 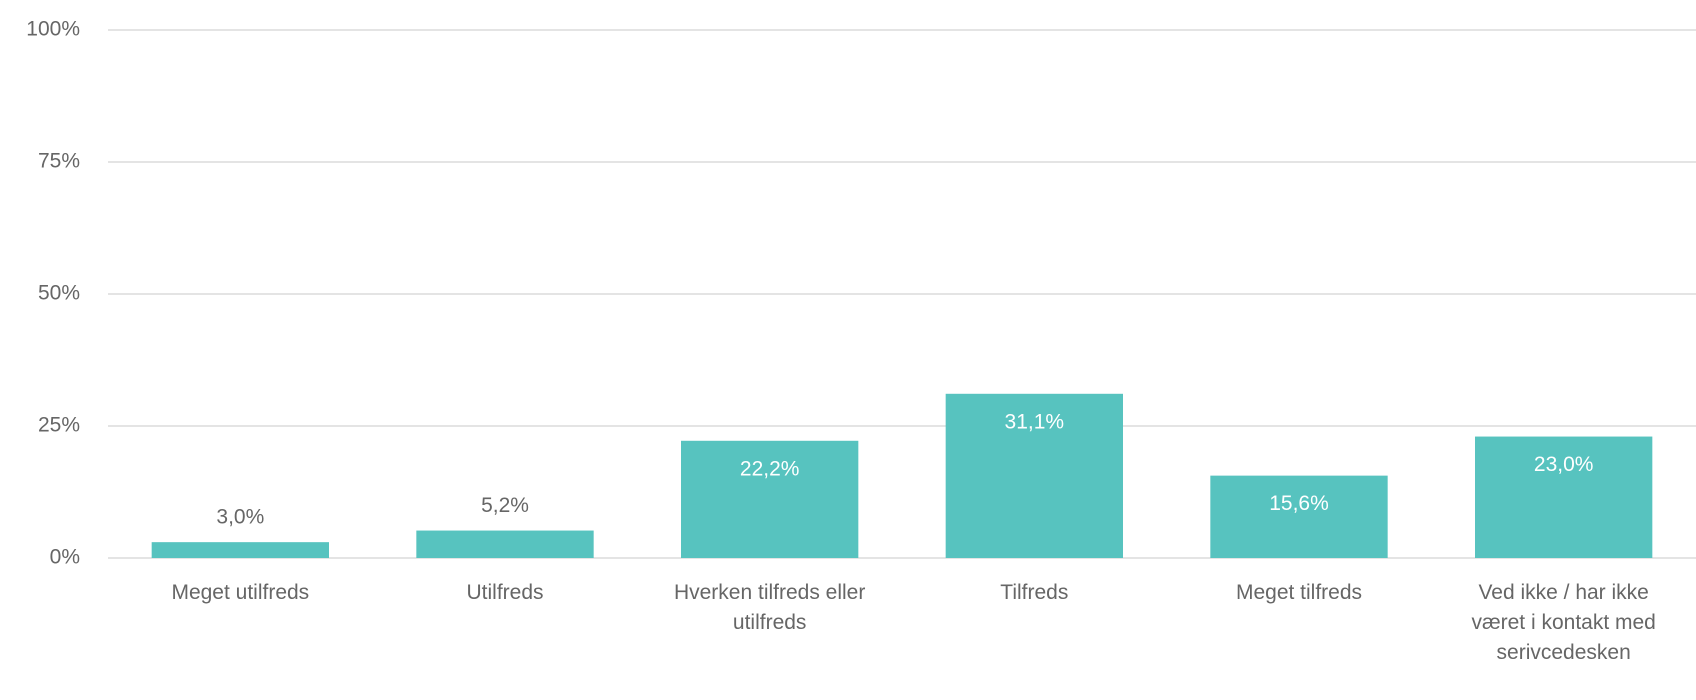 What do you see at coordinates (769, 607) in the screenshot?
I see `x-tick-label: Hverken tilfreds eller utilfreds` at bounding box center [769, 607].